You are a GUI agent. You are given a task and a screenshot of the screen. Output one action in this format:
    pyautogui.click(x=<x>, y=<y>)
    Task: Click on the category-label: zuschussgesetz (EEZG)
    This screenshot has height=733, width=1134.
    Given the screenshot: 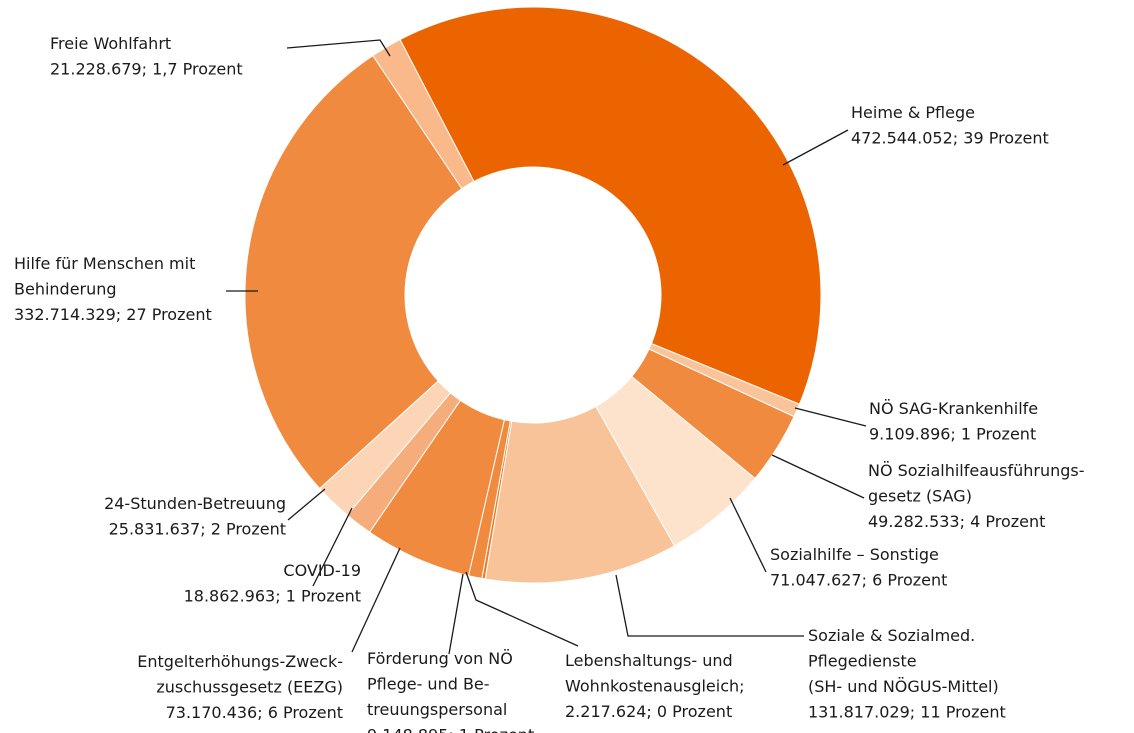 What is the action you would take?
    pyautogui.click(x=249, y=687)
    